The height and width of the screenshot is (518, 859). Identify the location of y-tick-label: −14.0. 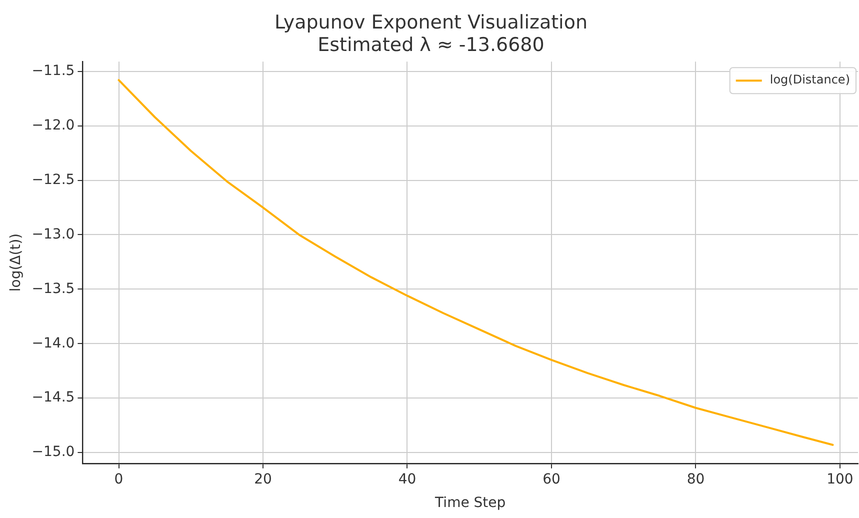
(53, 343).